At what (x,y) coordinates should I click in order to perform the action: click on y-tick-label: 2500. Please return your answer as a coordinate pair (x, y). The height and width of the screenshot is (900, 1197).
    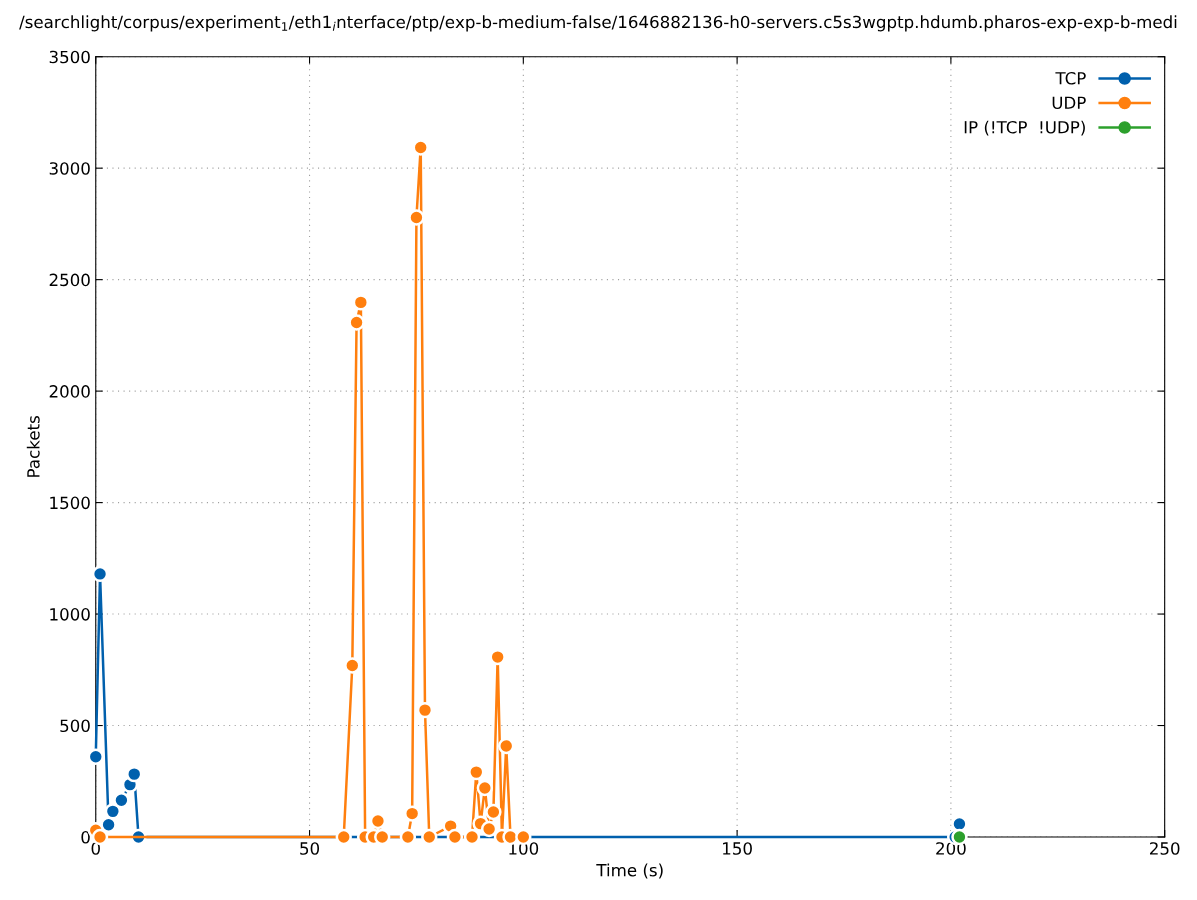
    Looking at the image, I should click on (69, 280).